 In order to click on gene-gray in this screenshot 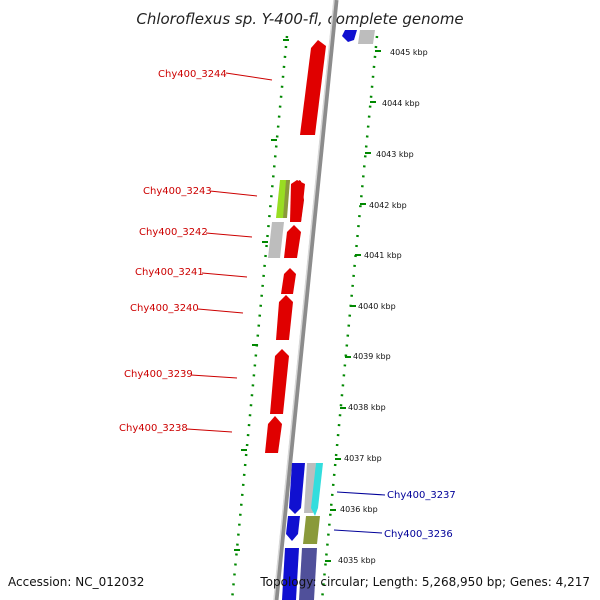, I will do `click(276, 240)`.